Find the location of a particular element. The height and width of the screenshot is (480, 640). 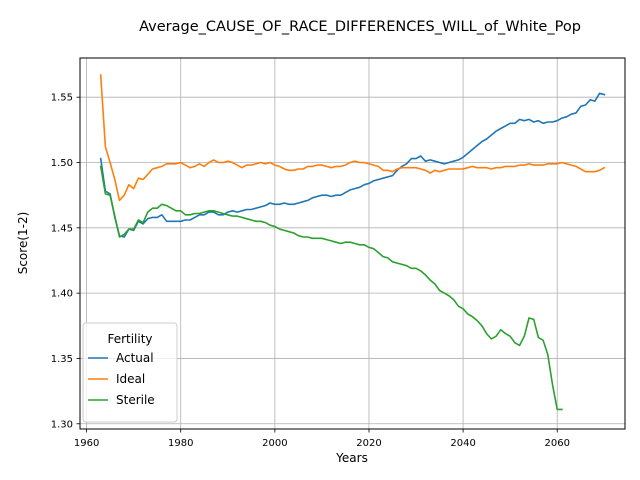

y-tick-label: 1.55 is located at coordinates (62, 98).